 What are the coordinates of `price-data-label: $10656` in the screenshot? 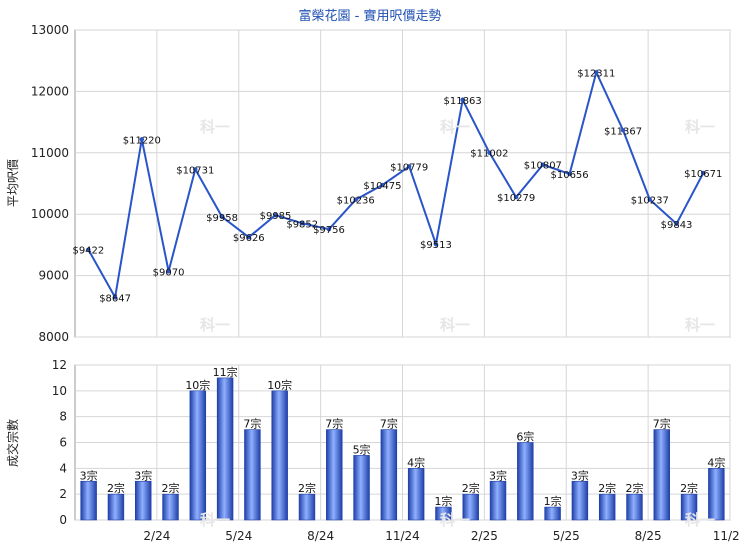 It's located at (569, 175).